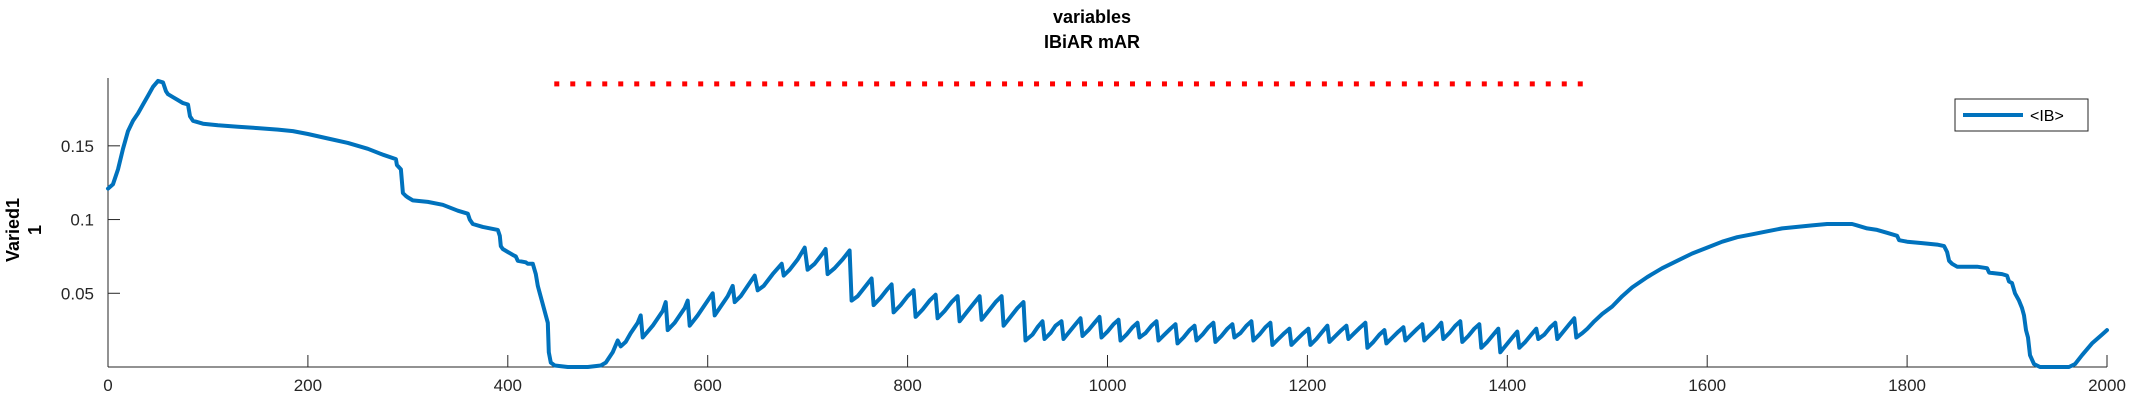 The height and width of the screenshot is (400, 2133). I want to click on x-tick-label: 1800, so click(1907, 385).